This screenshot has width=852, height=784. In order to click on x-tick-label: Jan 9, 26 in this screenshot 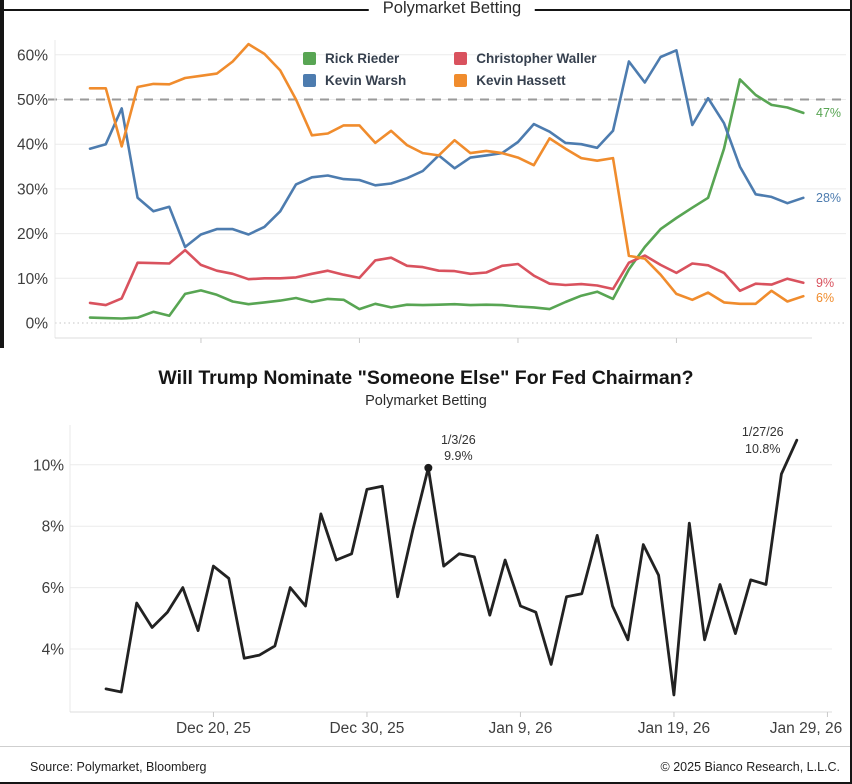, I will do `click(521, 728)`.